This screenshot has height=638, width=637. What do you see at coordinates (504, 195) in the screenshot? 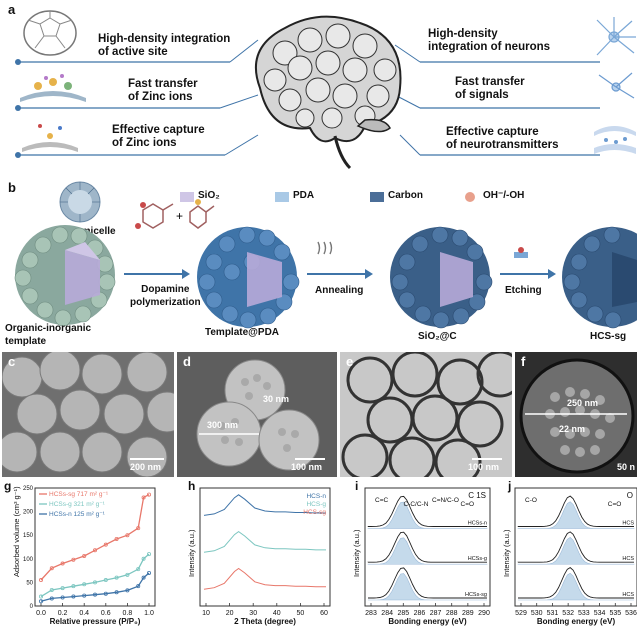
I see `legend-label-3: OH⁻/-OH` at bounding box center [504, 195].